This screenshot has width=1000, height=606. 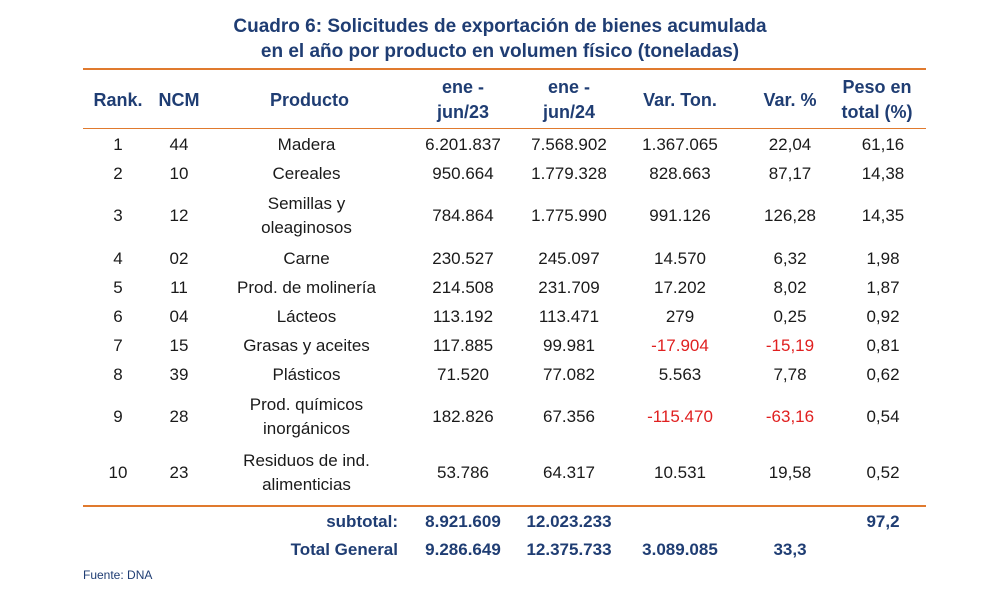 What do you see at coordinates (883, 316) in the screenshot?
I see `cell-peso: 0,92` at bounding box center [883, 316].